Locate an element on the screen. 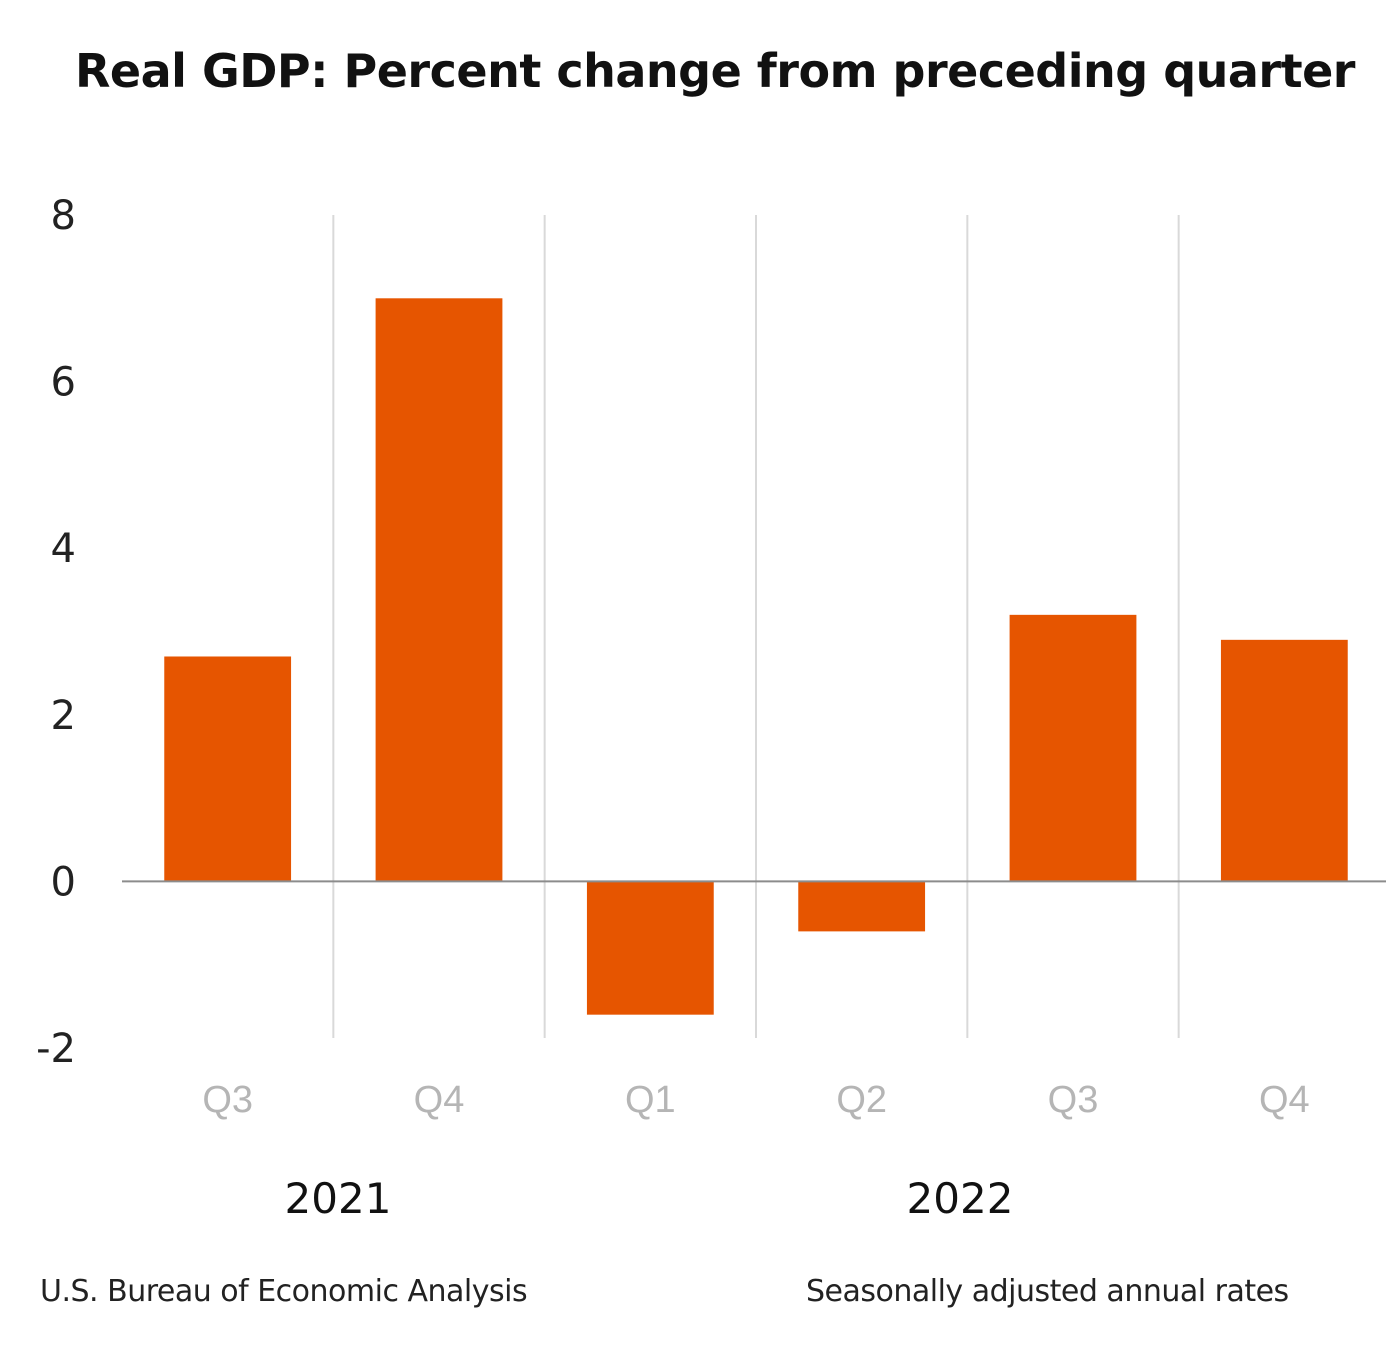  year-group-label: 2021 is located at coordinates (338, 1198).